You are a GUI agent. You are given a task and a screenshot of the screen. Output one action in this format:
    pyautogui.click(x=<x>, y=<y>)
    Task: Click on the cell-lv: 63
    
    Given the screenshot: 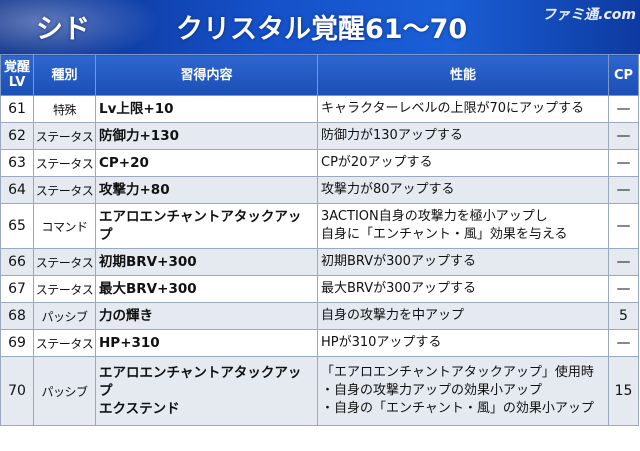 What is the action you would take?
    pyautogui.click(x=17, y=163)
    